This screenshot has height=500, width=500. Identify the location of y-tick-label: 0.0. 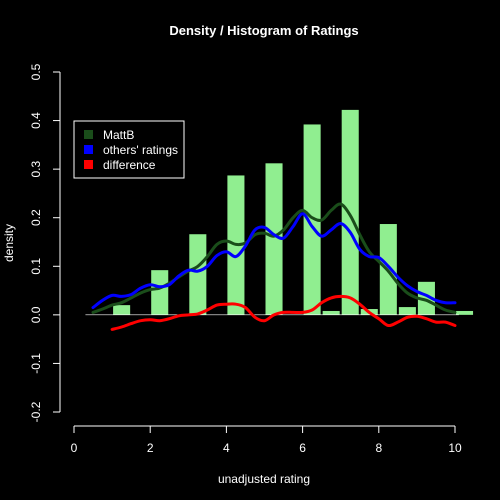
(36, 314).